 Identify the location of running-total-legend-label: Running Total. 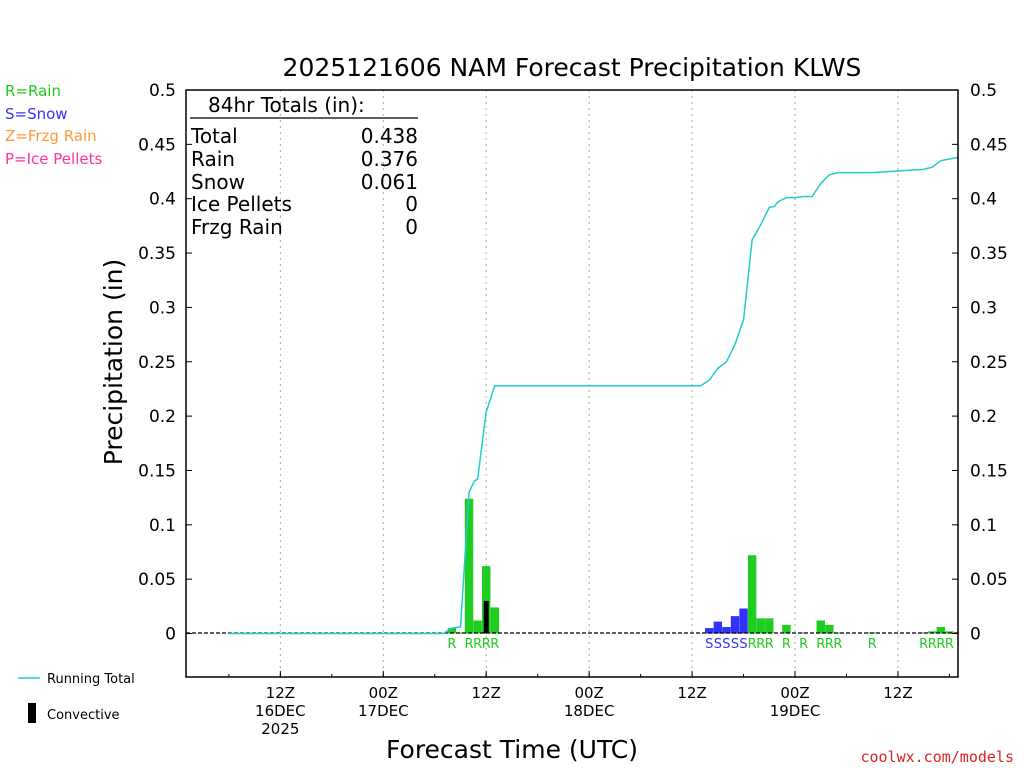
(91, 679).